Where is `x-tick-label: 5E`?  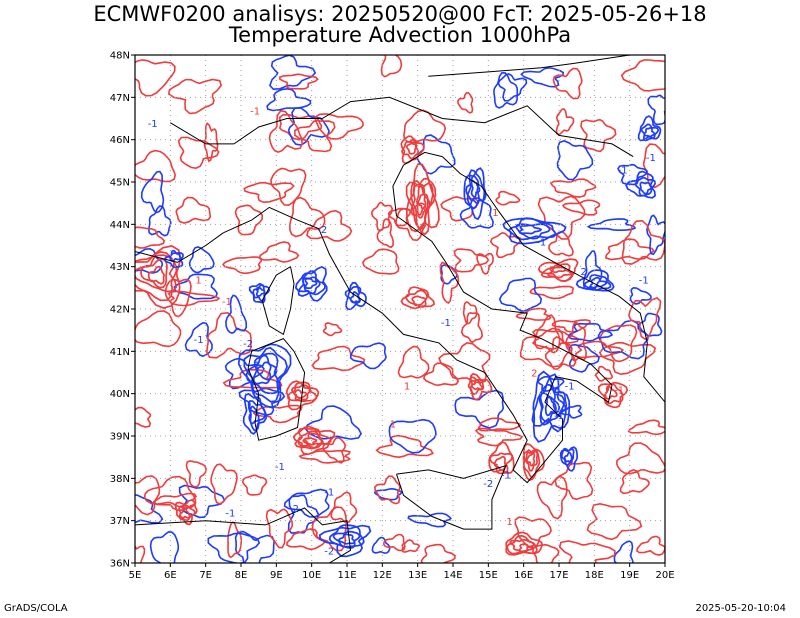
x-tick-label: 5E is located at coordinates (135, 575).